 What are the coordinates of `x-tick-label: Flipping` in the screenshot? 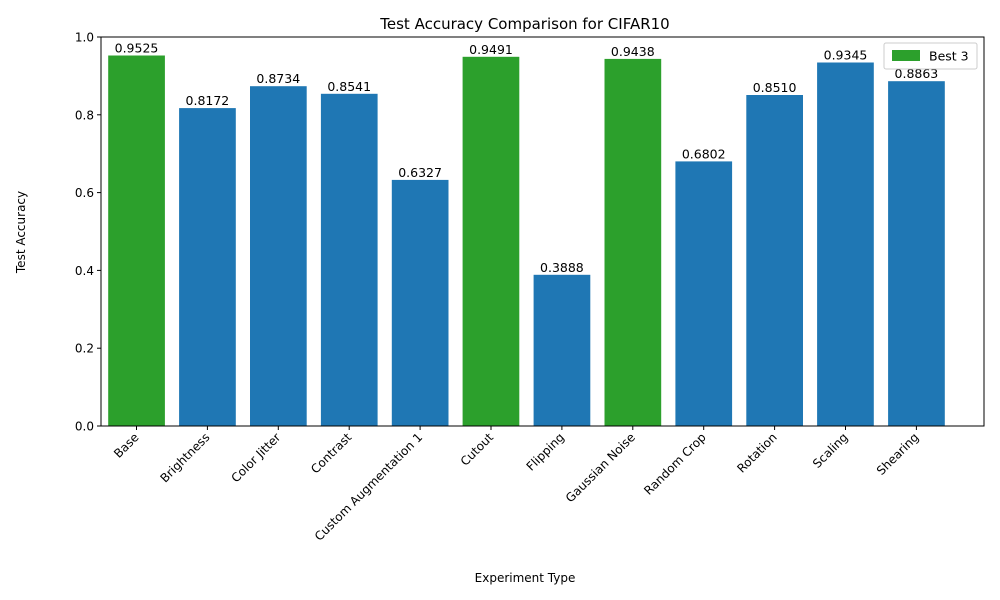 It's located at (545, 451).